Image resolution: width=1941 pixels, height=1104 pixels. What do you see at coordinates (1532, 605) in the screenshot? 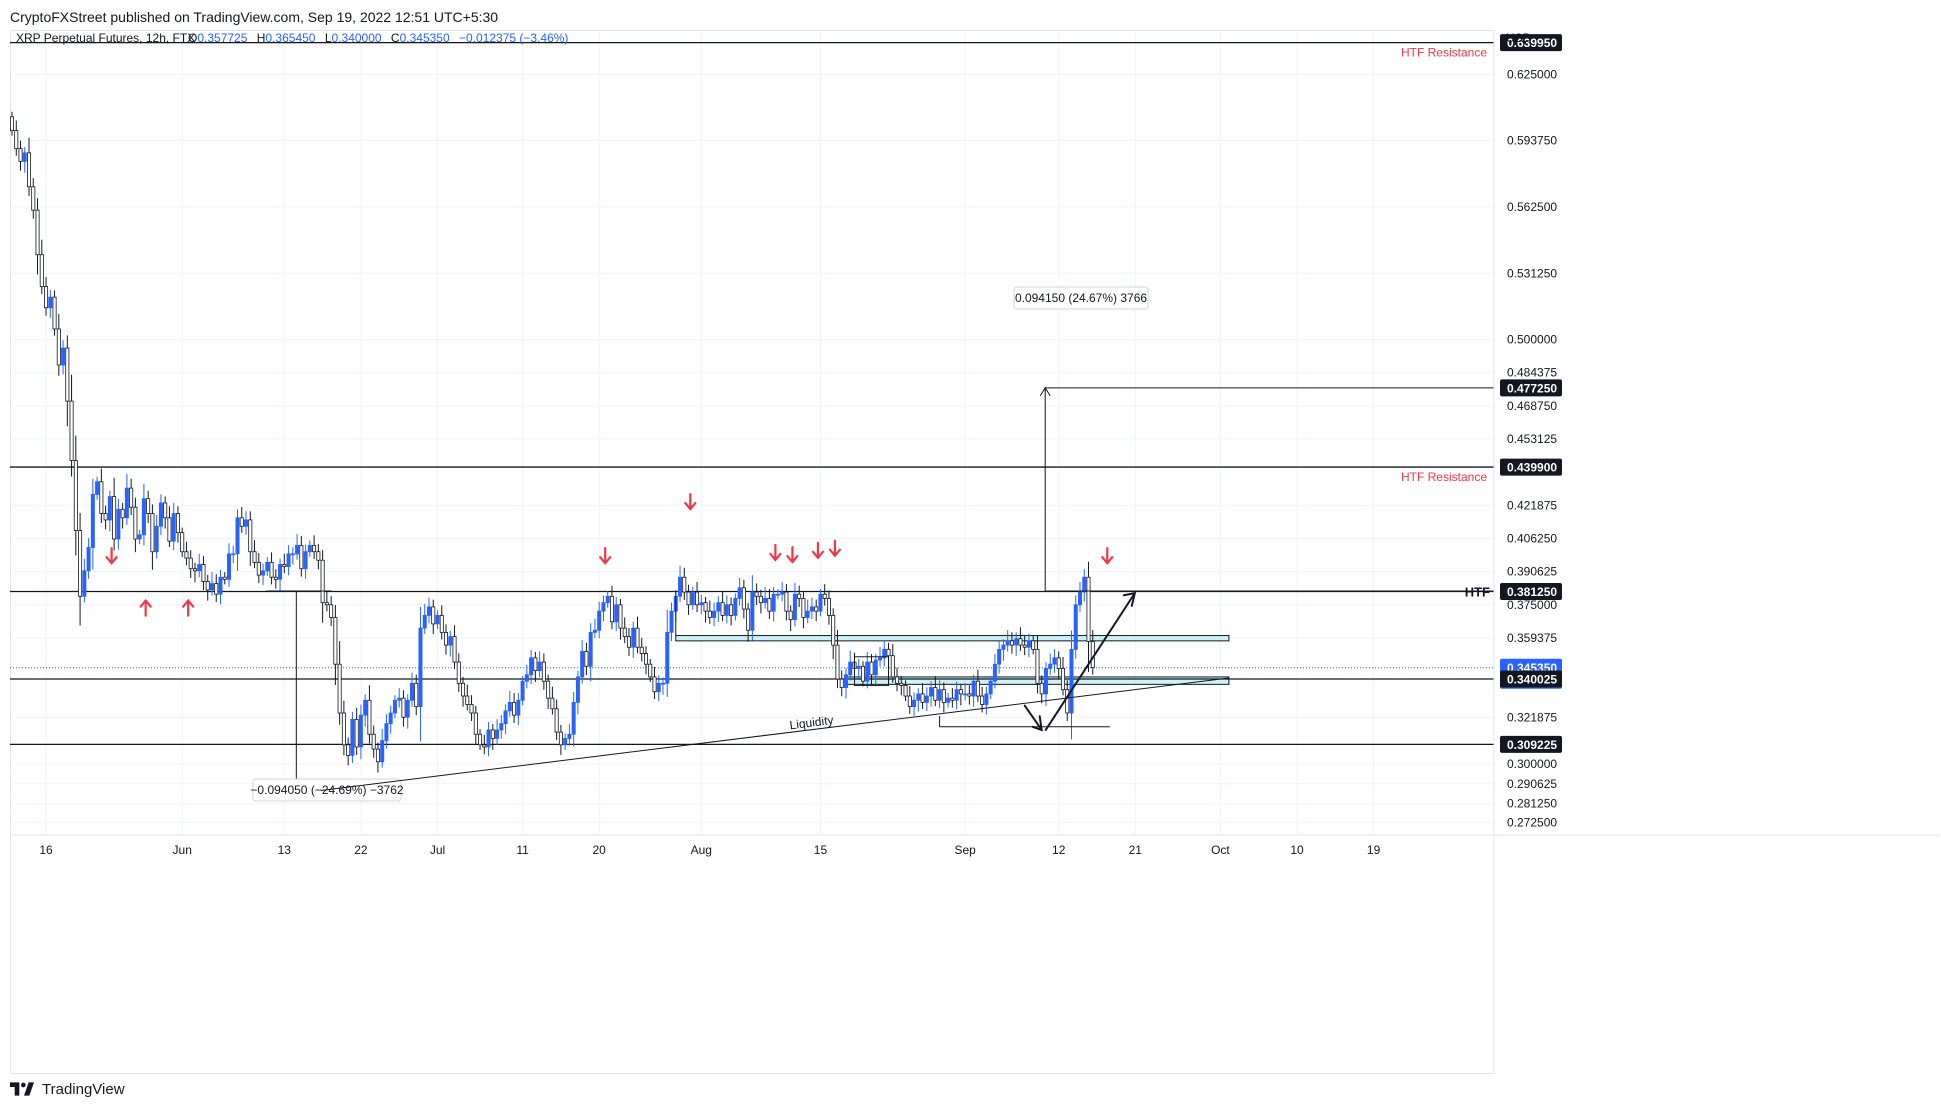
I see `price-tick-label: 0.375000` at bounding box center [1532, 605].